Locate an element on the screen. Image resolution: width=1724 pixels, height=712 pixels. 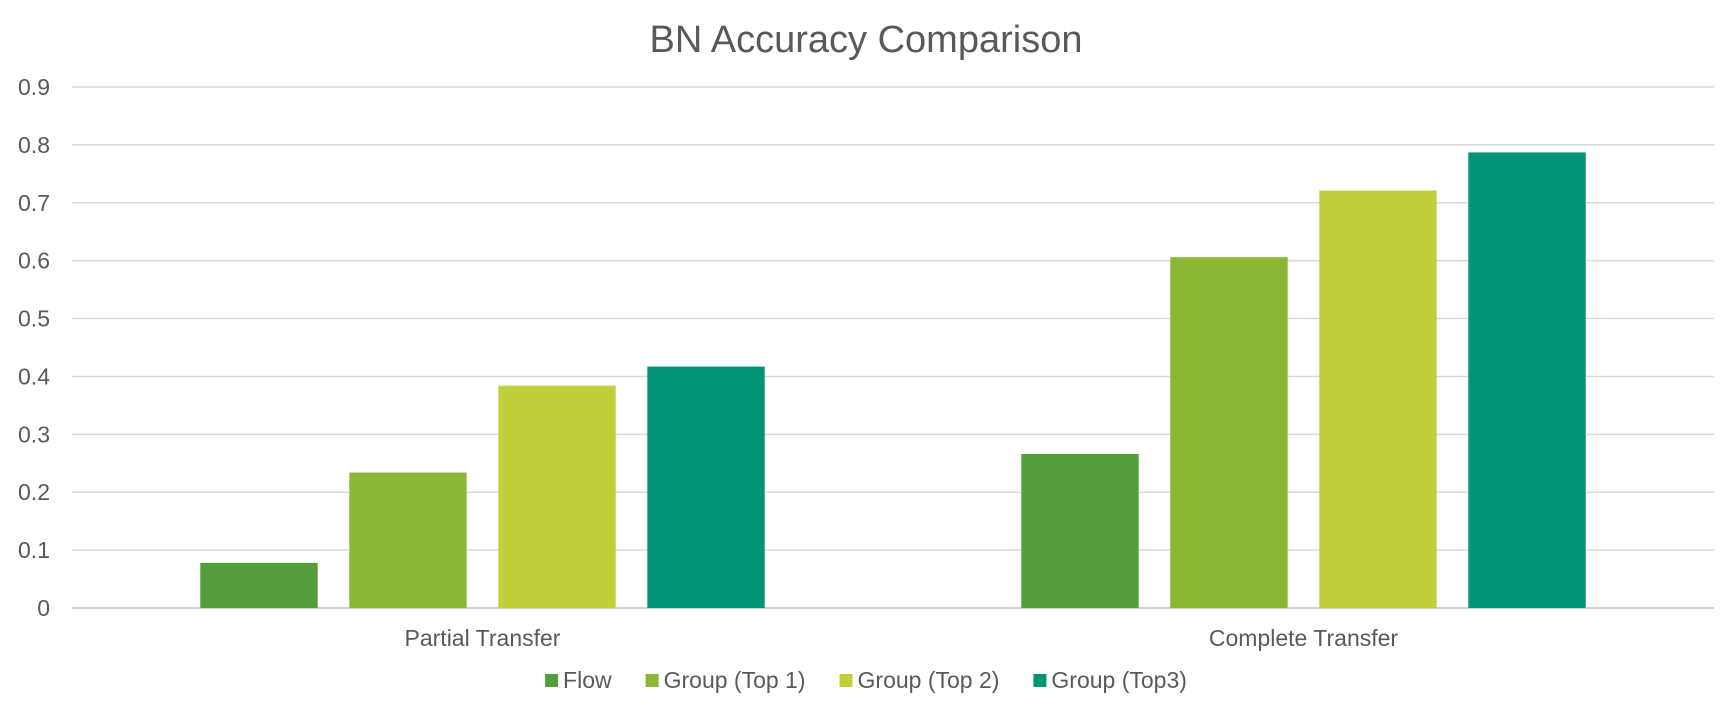
y-tick-label: 0.3 is located at coordinates (34, 434).